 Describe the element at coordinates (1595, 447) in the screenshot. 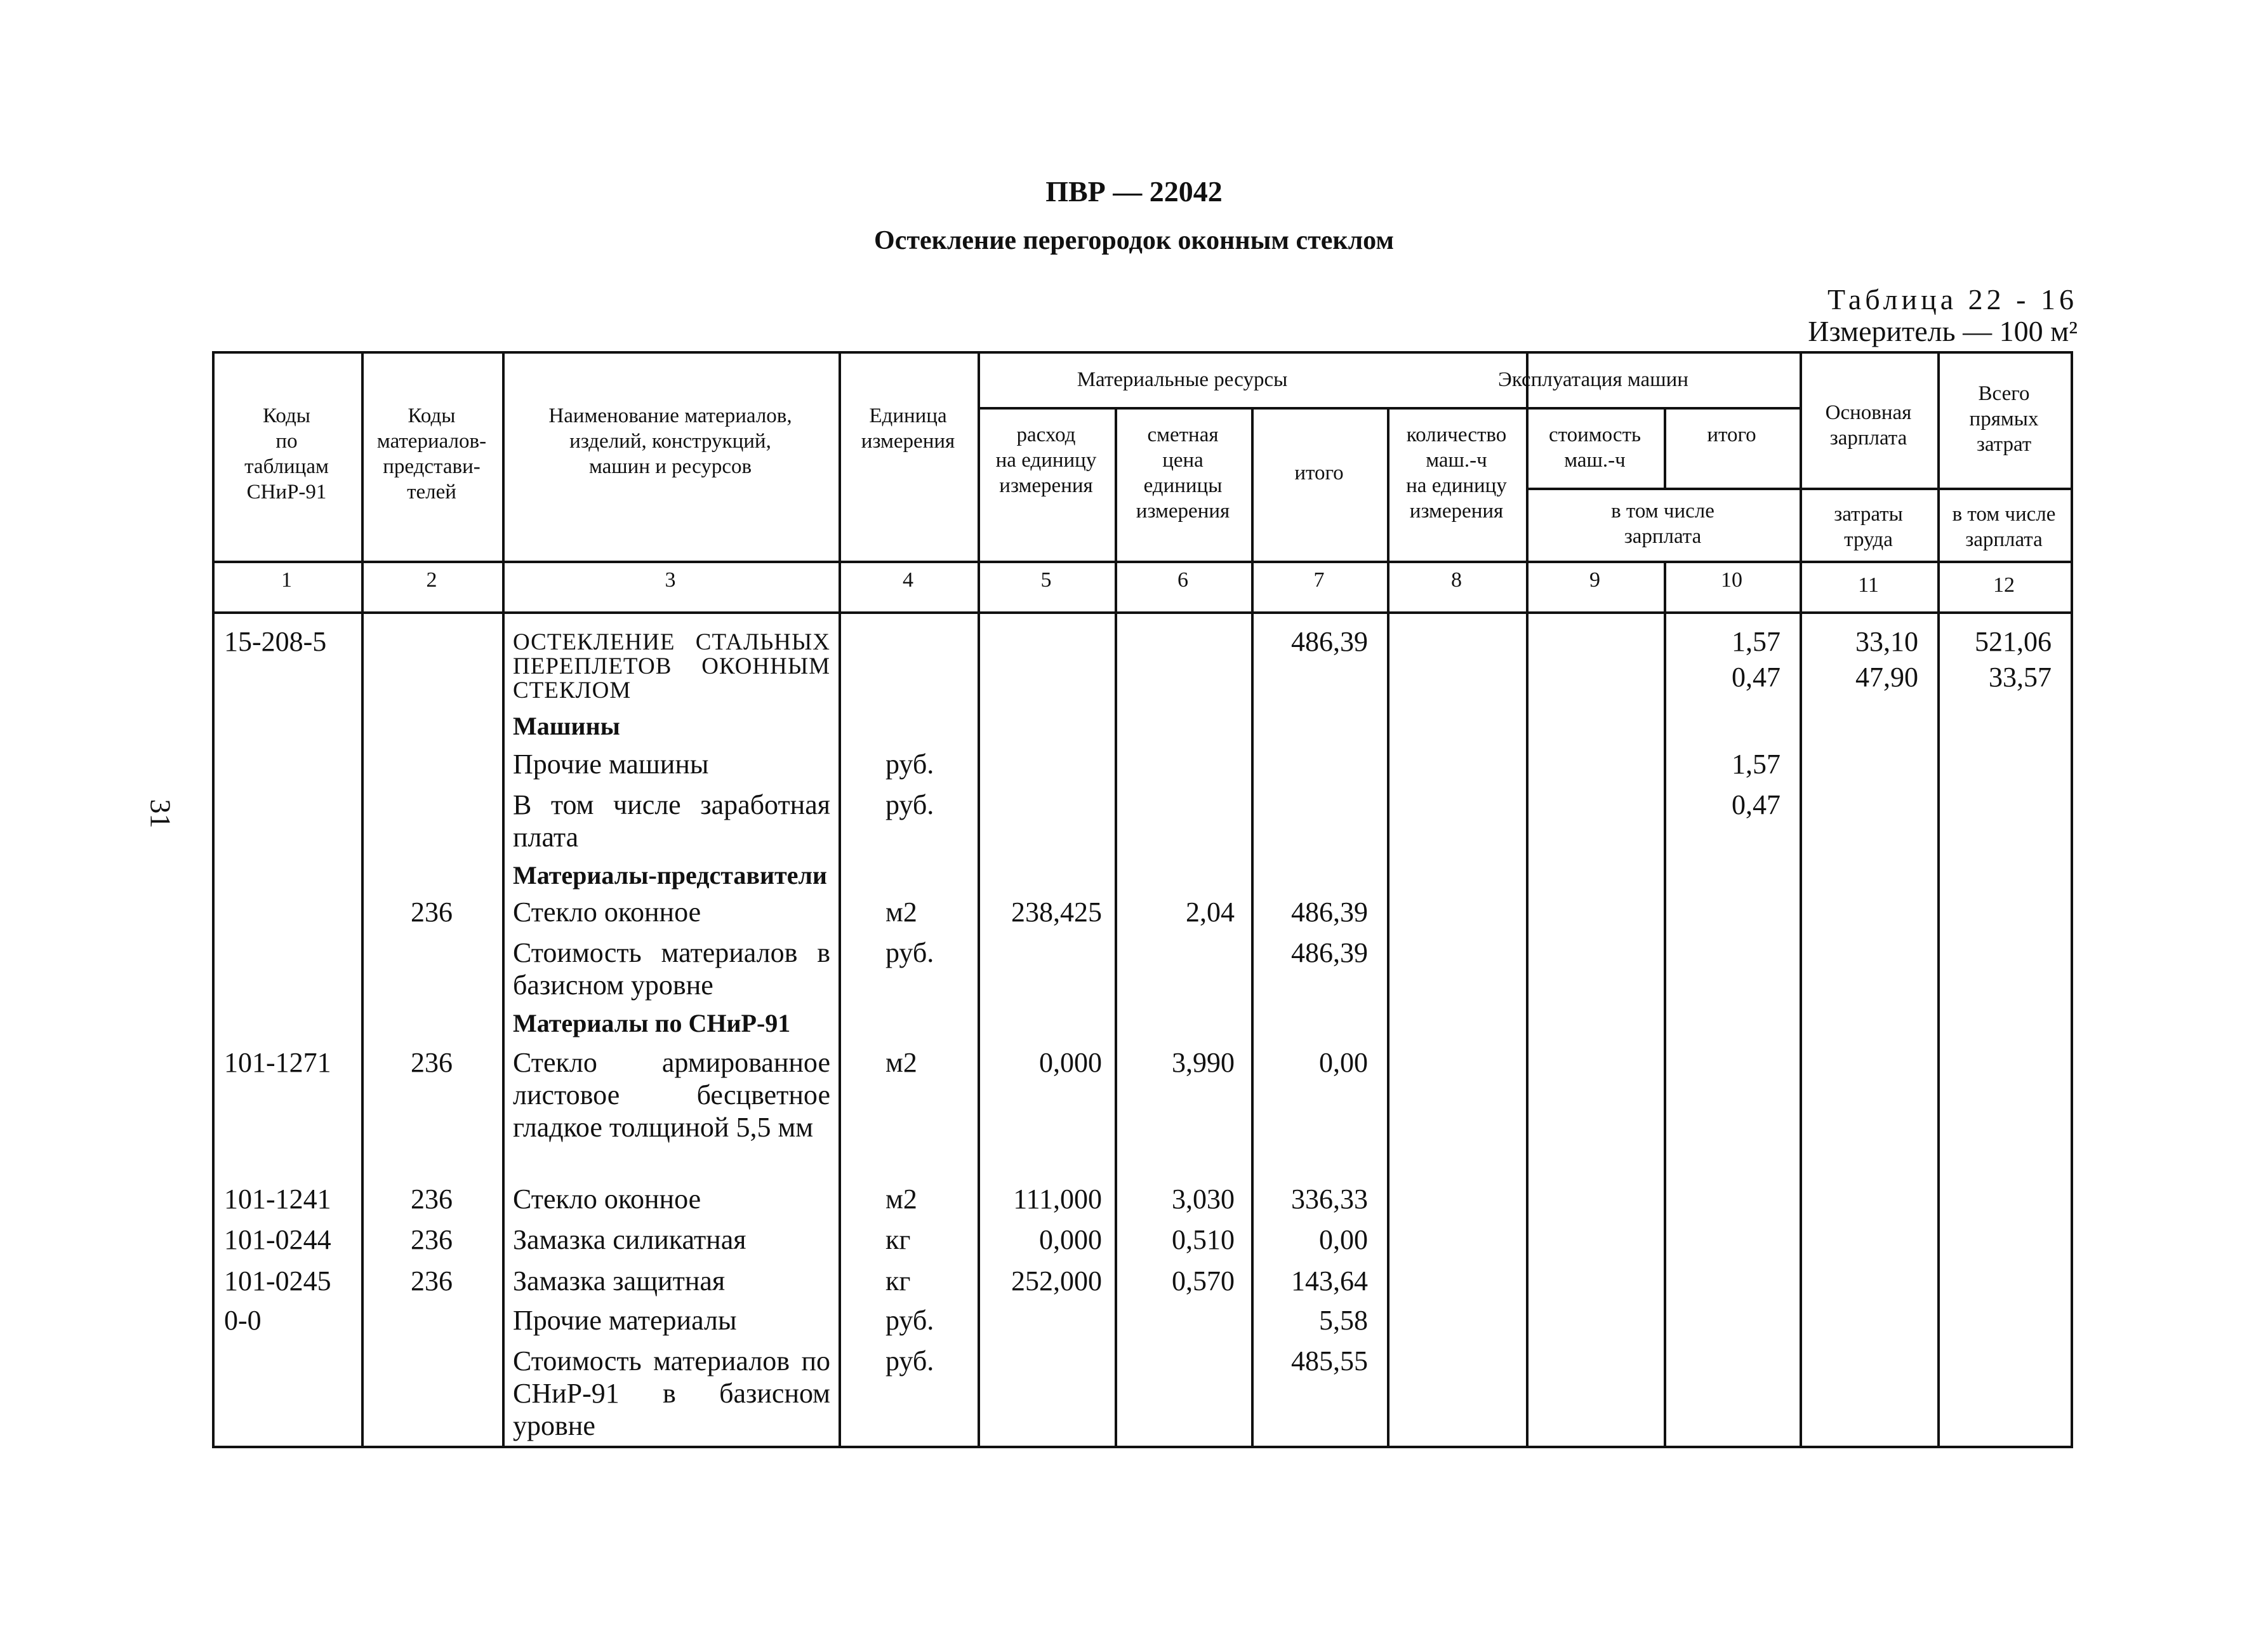

I see `header-machine-hour-cost: стоимость маш.-ч` at that location.